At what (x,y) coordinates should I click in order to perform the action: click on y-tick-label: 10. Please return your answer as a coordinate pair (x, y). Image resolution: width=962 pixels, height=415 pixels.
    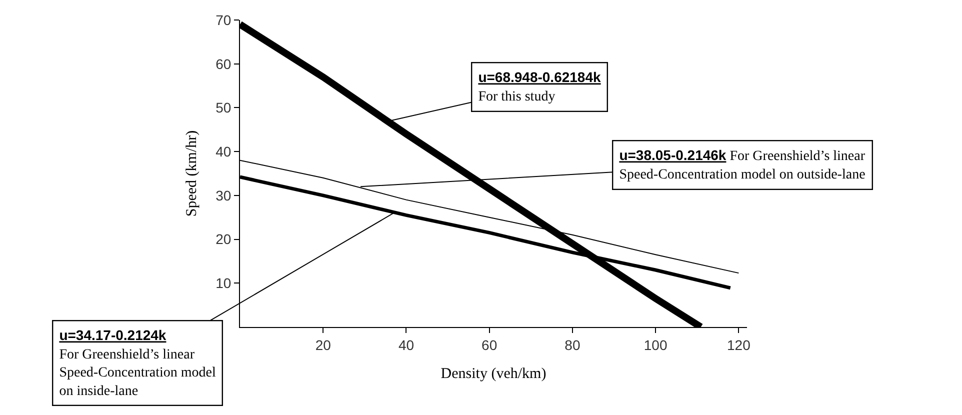
    Looking at the image, I should click on (224, 283).